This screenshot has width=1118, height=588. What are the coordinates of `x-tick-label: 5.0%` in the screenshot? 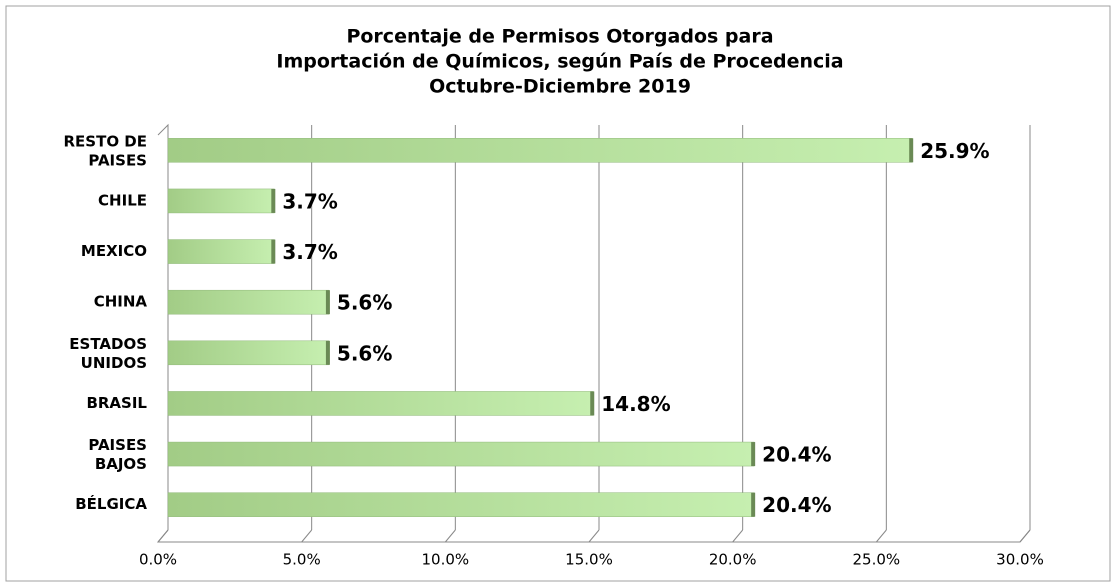 It's located at (302, 560).